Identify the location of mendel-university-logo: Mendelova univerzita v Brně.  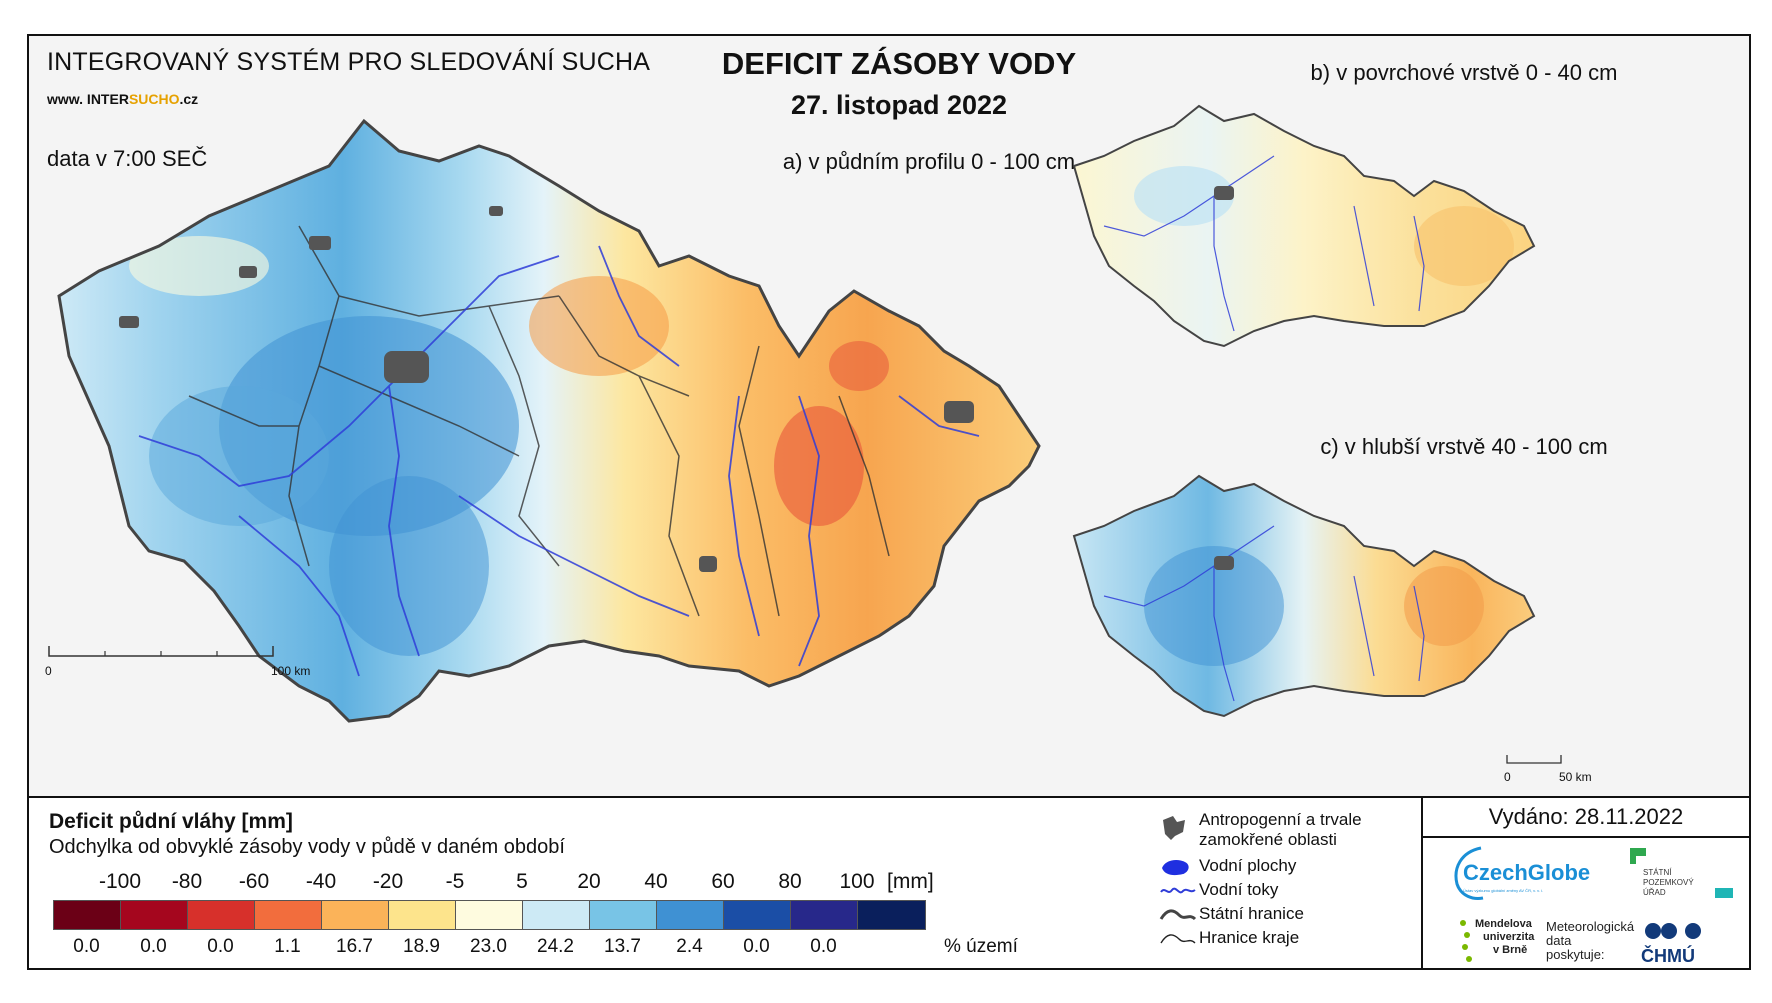
(1504, 937).